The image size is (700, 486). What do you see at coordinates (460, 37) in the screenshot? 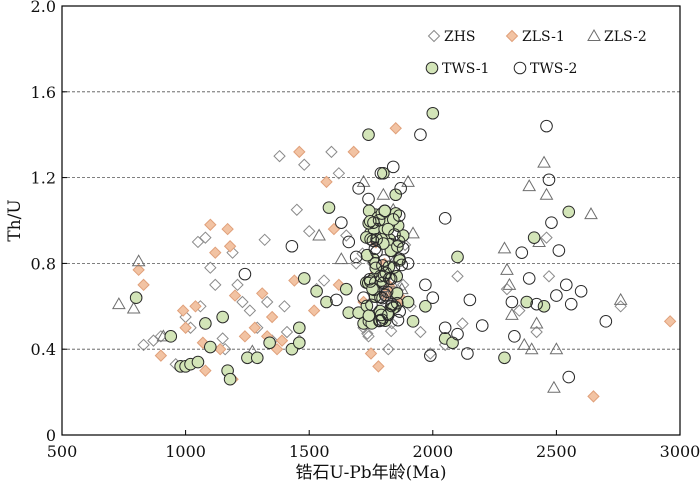
I see `legend-label: ZHS` at bounding box center [460, 37].